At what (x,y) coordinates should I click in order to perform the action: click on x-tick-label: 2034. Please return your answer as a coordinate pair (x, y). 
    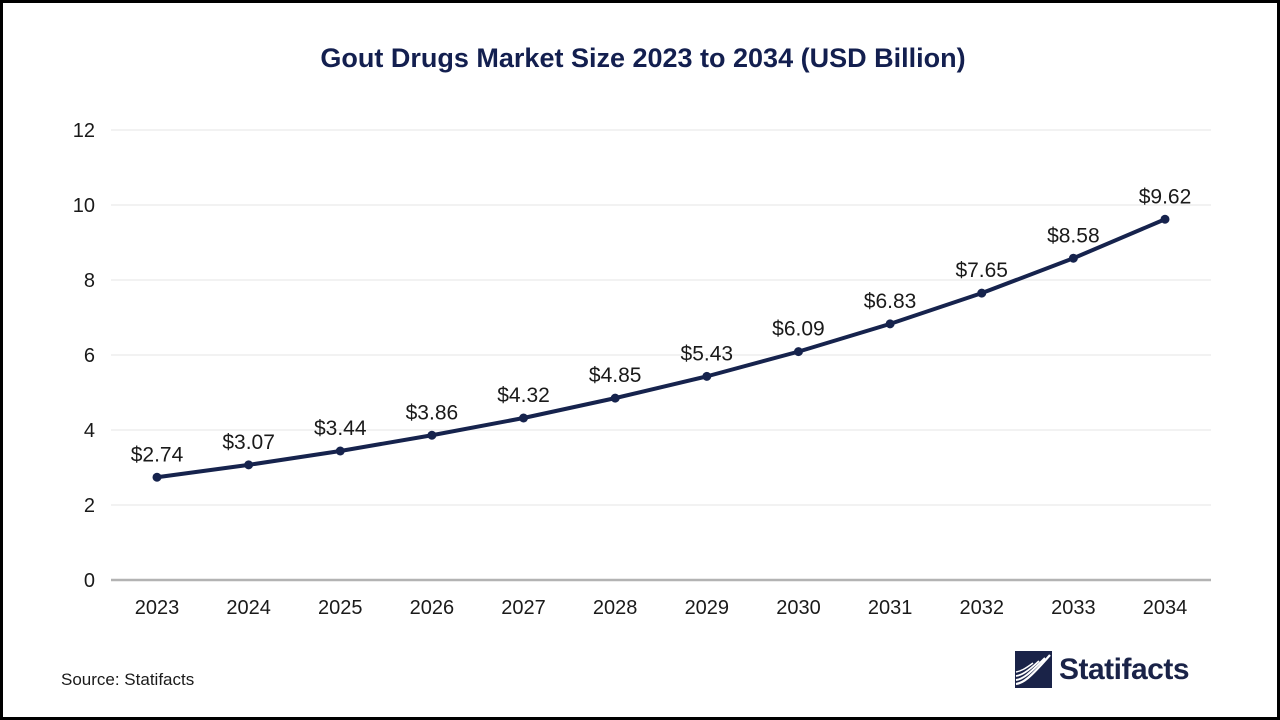
    Looking at the image, I should click on (1165, 608).